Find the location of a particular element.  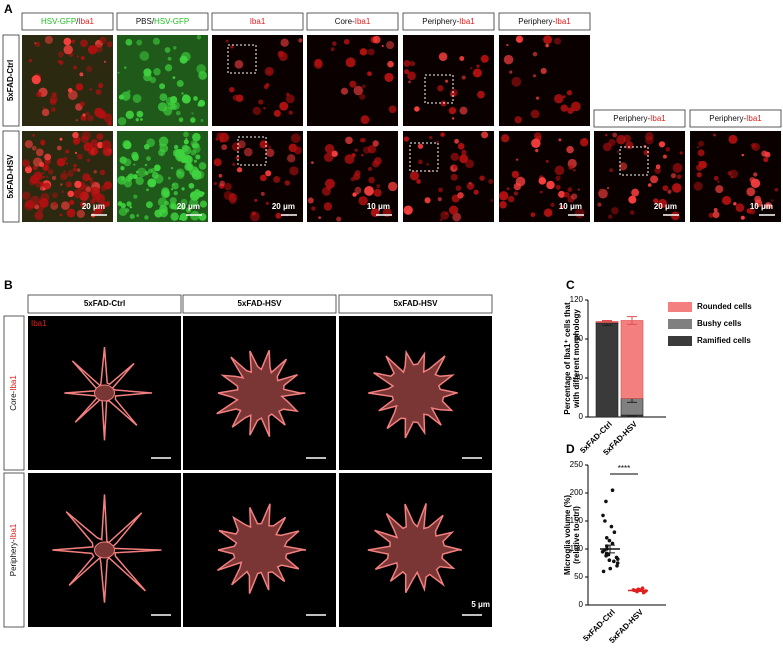

label-part: HSV-GFP is located at coordinates (171, 21).